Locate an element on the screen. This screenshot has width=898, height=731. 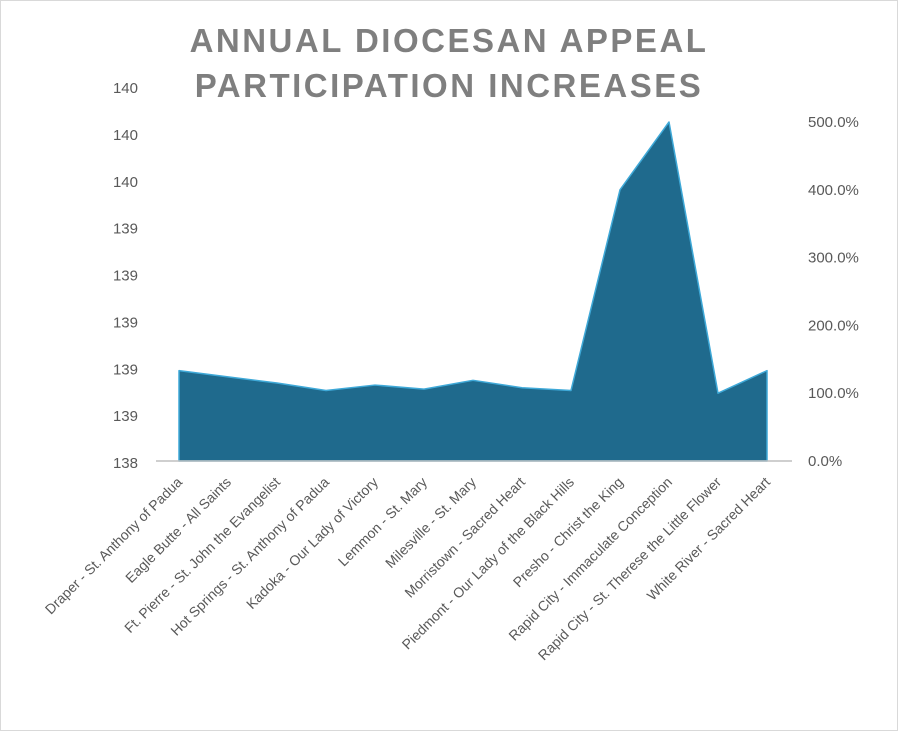
left-axis-tick-label: 138 is located at coordinates (125, 463).